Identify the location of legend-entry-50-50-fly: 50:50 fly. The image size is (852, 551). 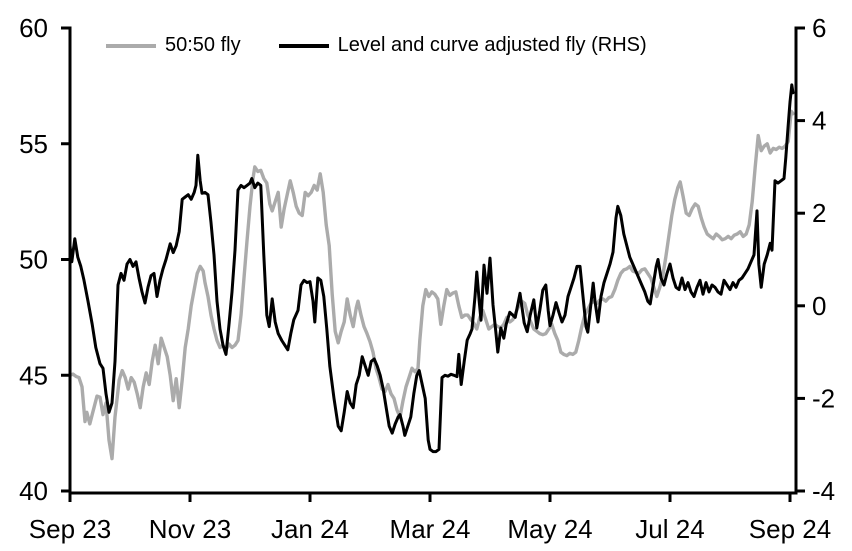
(173, 45).